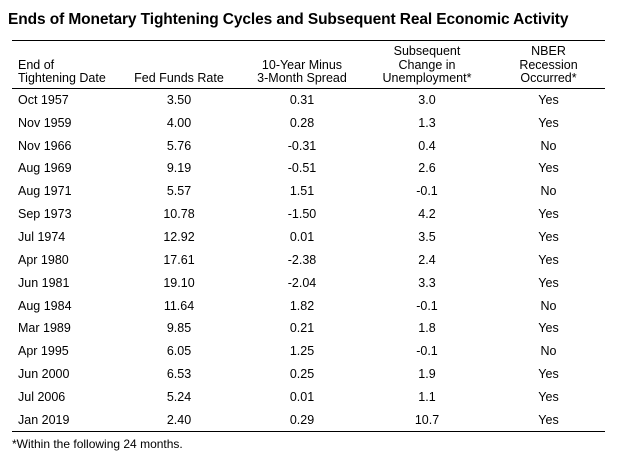 Image resolution: width=624 pixels, height=468 pixels. Describe the element at coordinates (179, 374) in the screenshot. I see `cell-fed-funds-rate: 6.53` at that location.